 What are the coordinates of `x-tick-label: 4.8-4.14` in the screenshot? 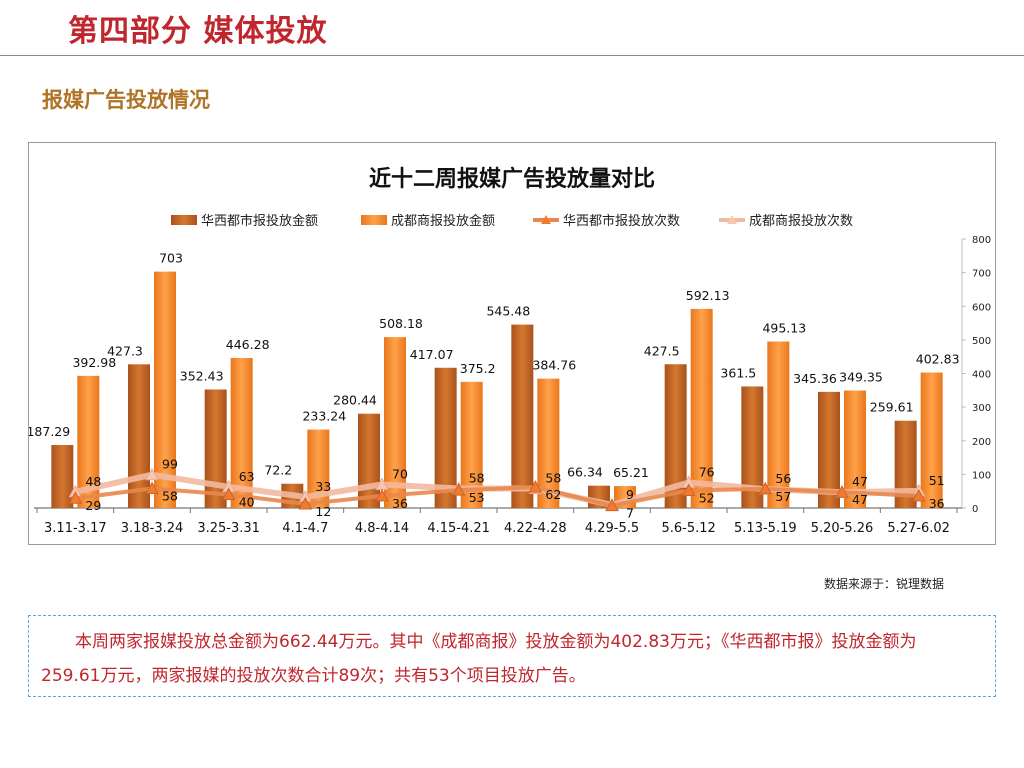 It's located at (382, 528).